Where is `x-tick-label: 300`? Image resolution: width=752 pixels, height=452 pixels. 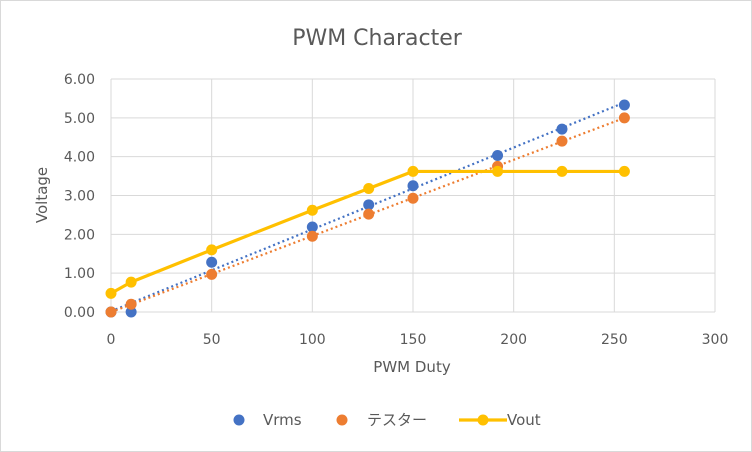
x-tick-label: 300 is located at coordinates (715, 340).